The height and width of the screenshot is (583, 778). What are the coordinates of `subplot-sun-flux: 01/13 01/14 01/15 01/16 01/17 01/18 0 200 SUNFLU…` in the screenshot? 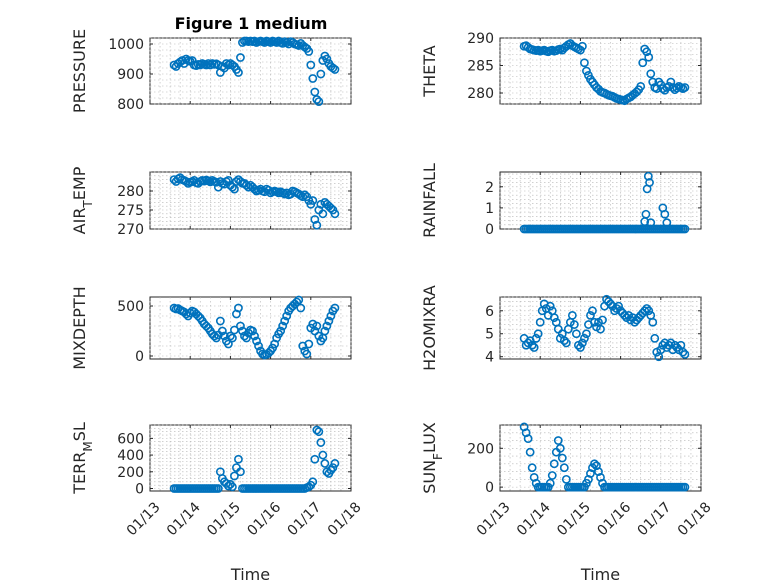 It's located at (567, 502).